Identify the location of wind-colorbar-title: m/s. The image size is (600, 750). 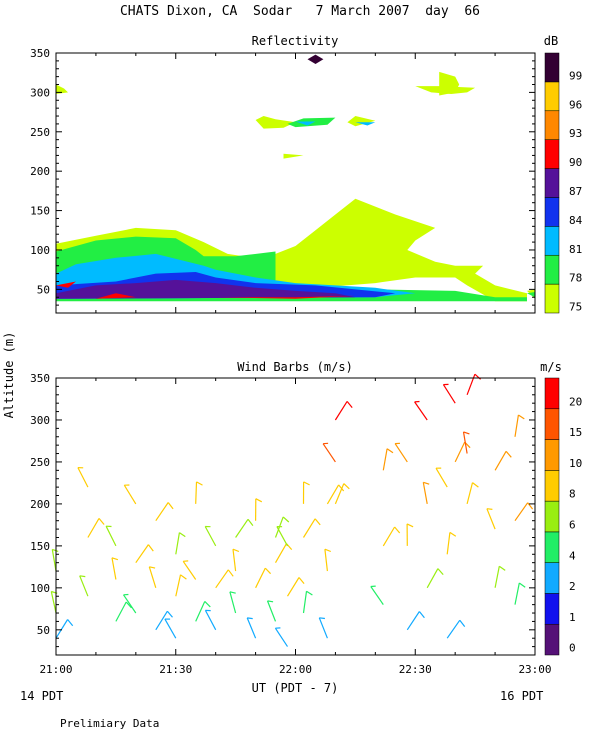
(551, 367).